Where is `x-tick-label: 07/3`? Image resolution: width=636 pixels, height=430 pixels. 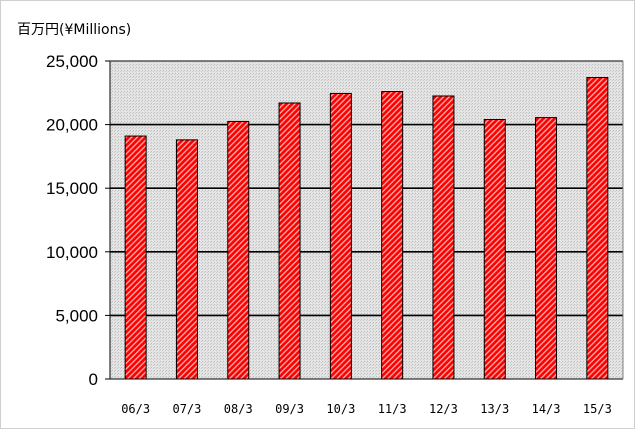 x-tick-label: 07/3 is located at coordinates (186, 409).